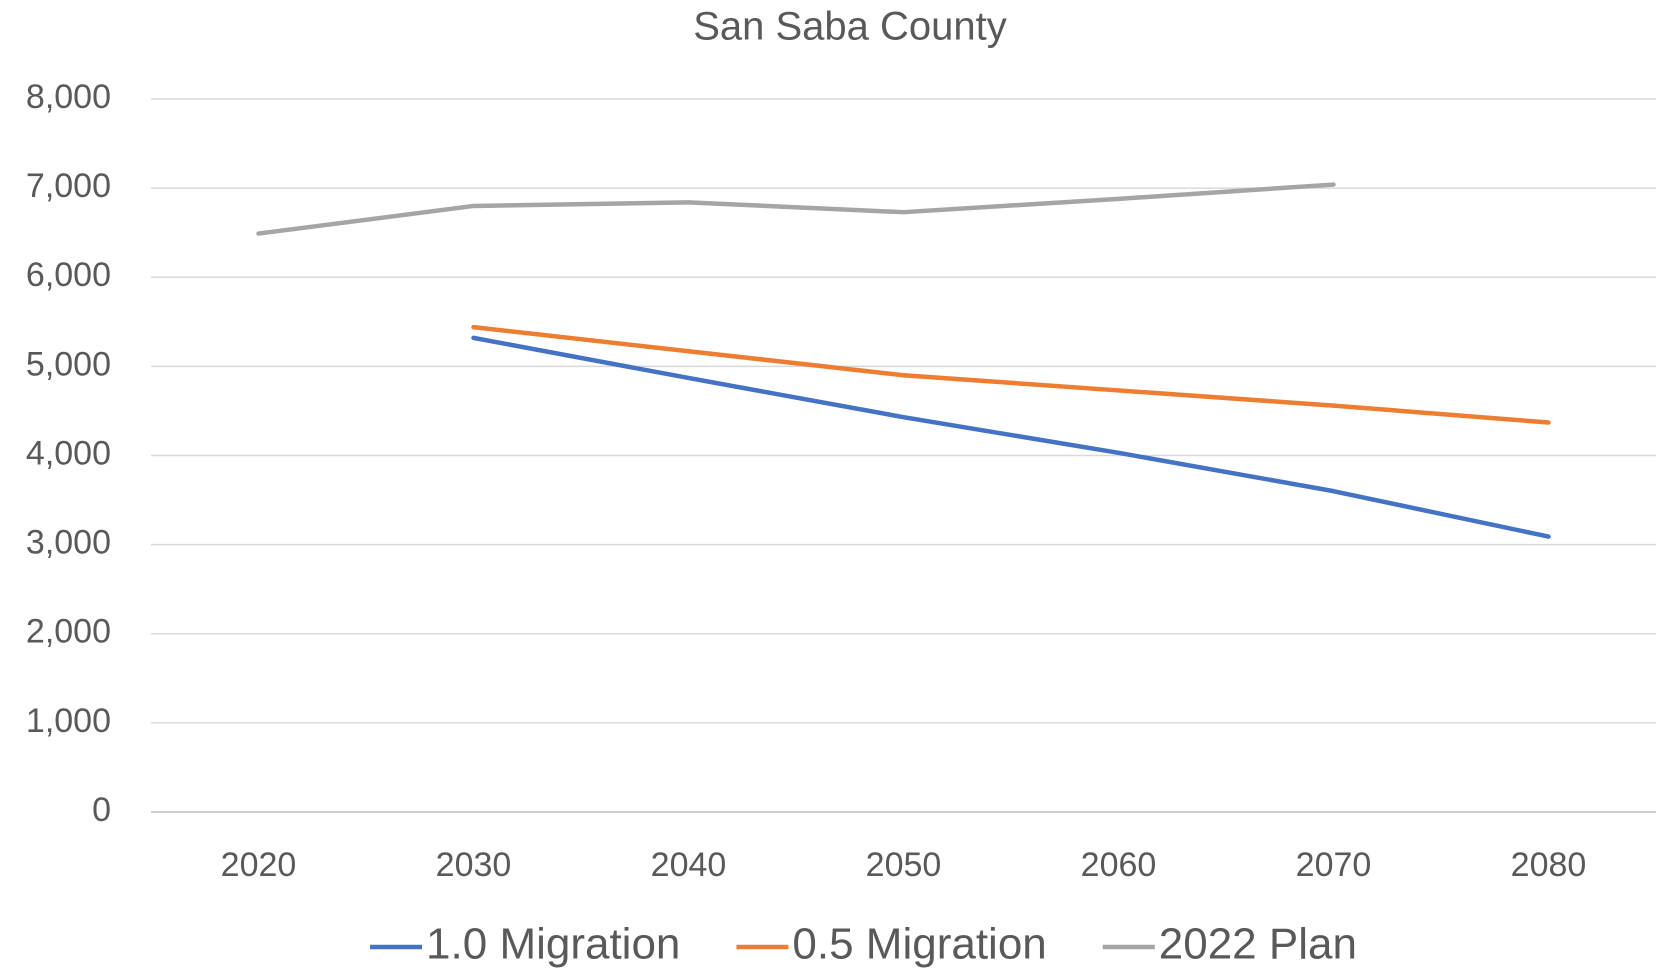 The image size is (1656, 973). What do you see at coordinates (68, 632) in the screenshot?
I see `y-tick-label: 2,000` at bounding box center [68, 632].